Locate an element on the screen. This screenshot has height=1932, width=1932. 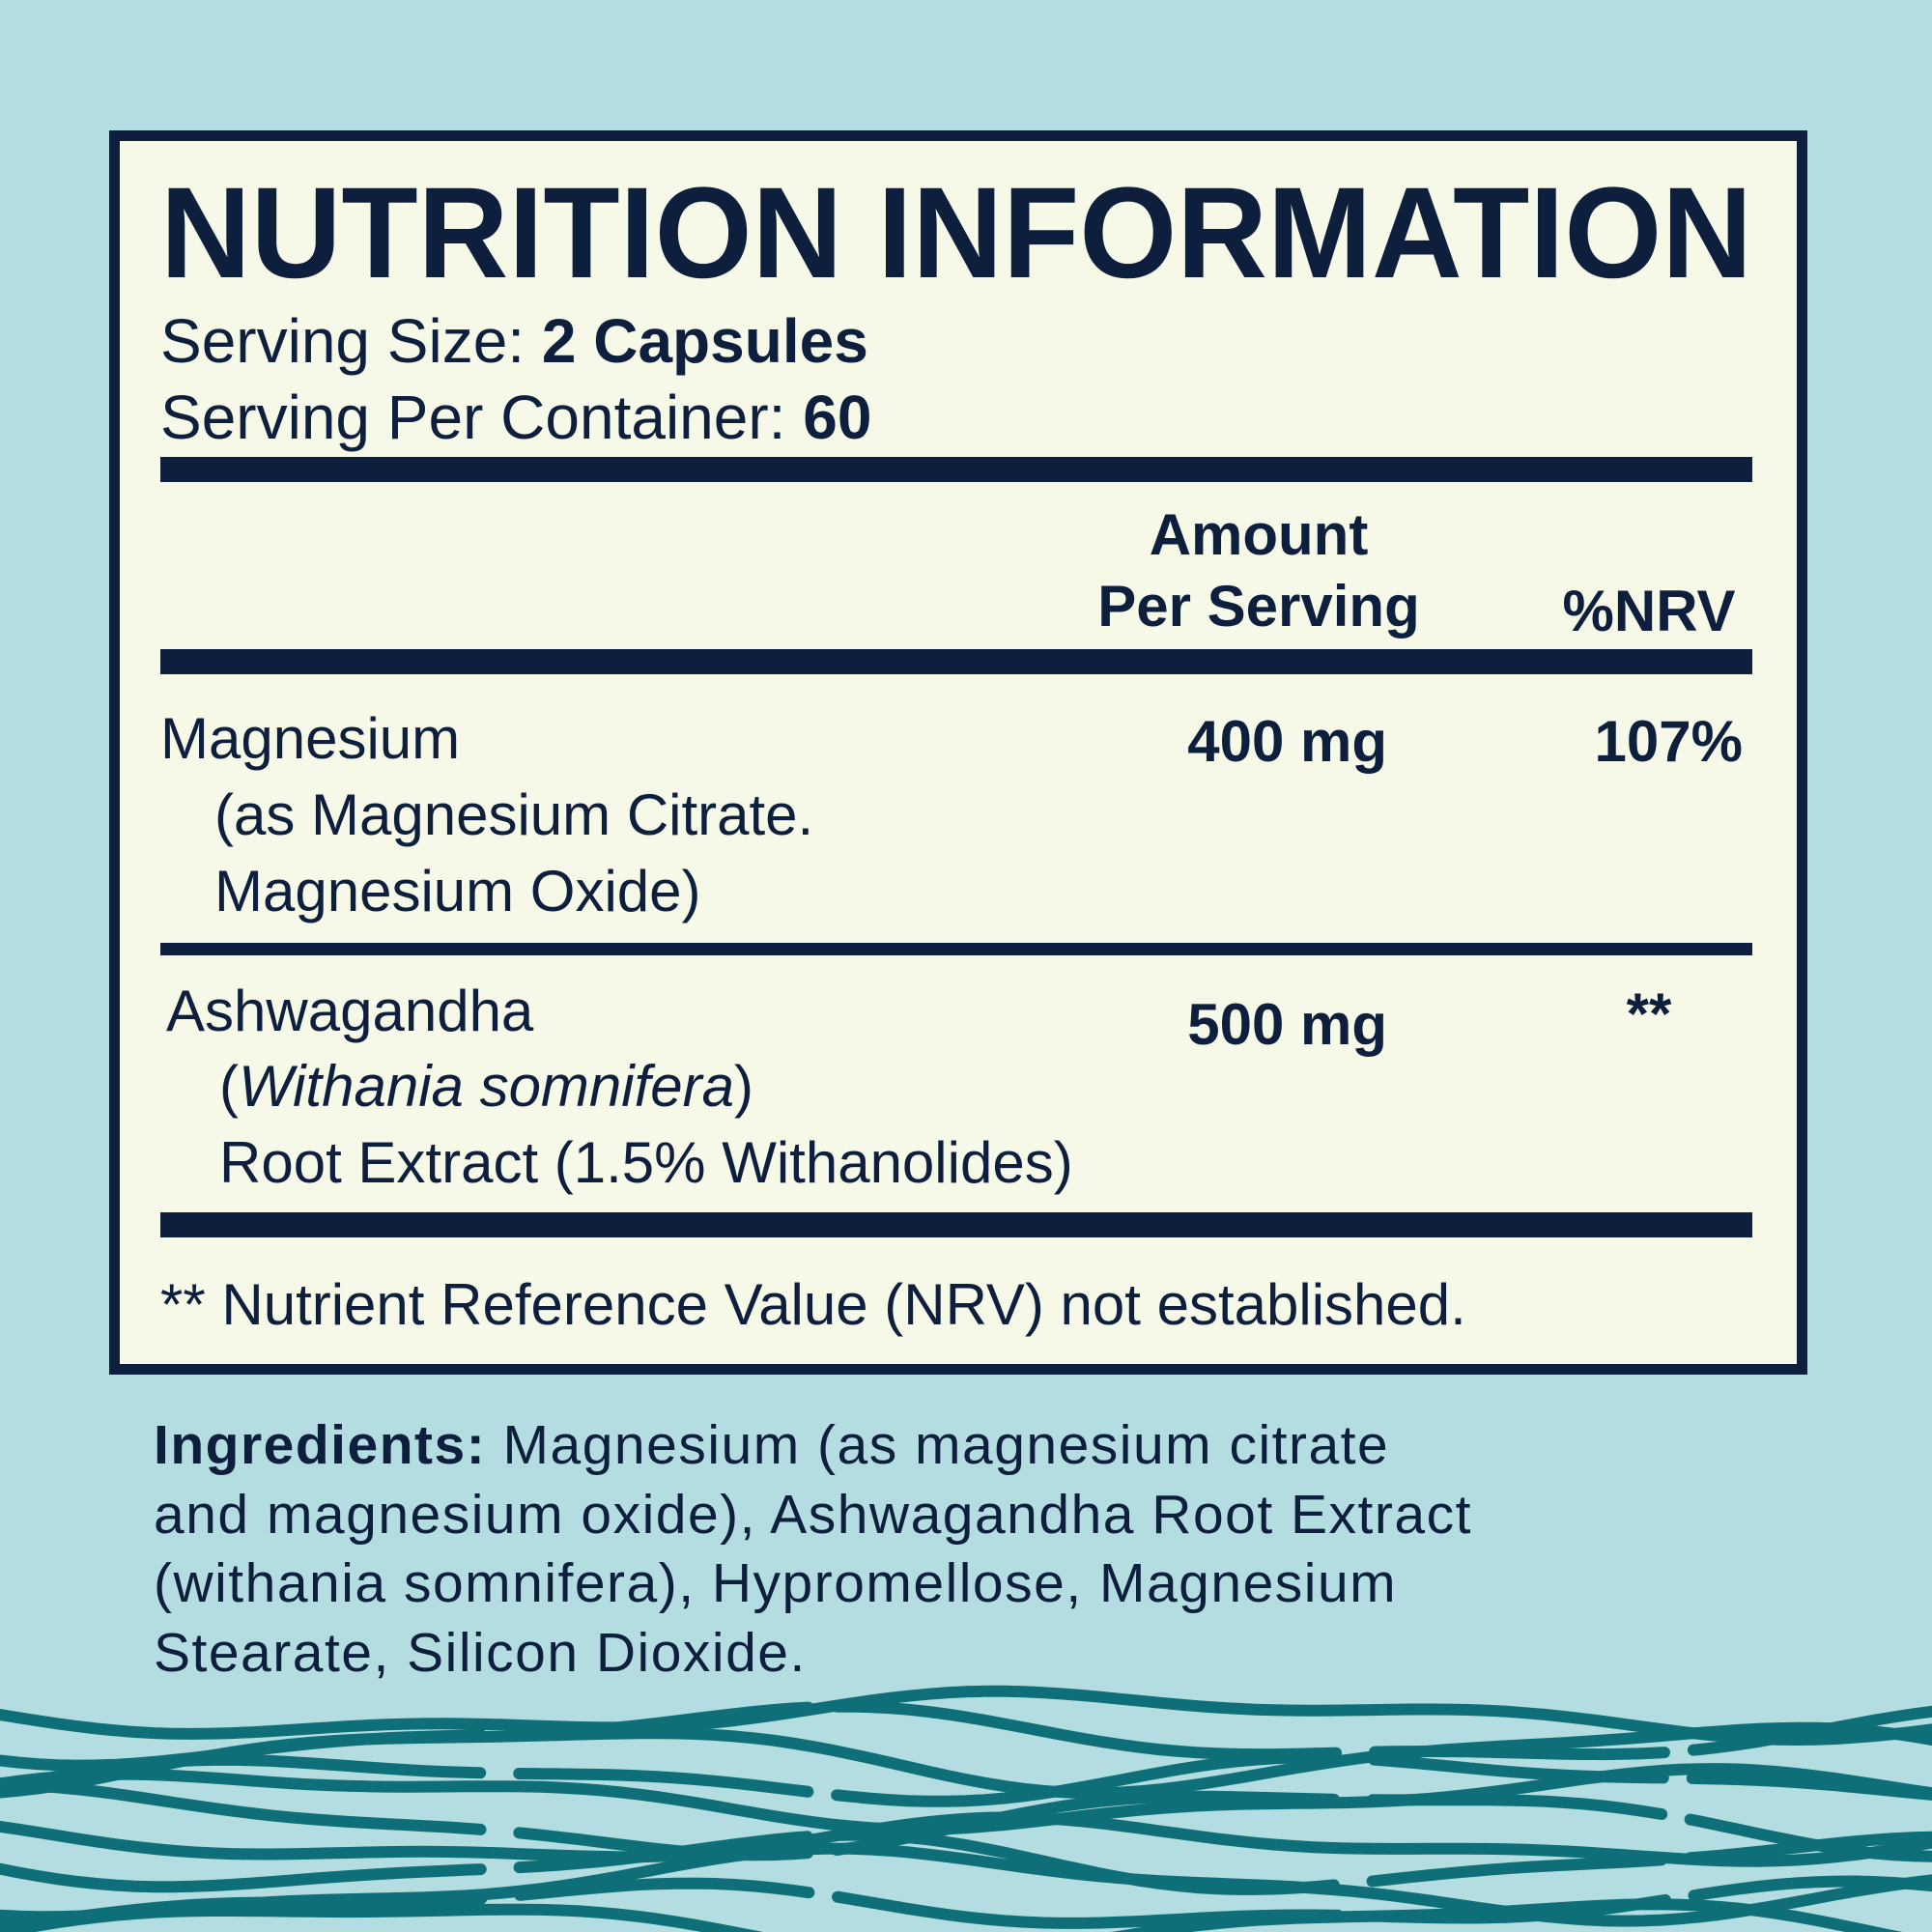
page-title: NUTRITION INFORMATION is located at coordinates (956, 232).